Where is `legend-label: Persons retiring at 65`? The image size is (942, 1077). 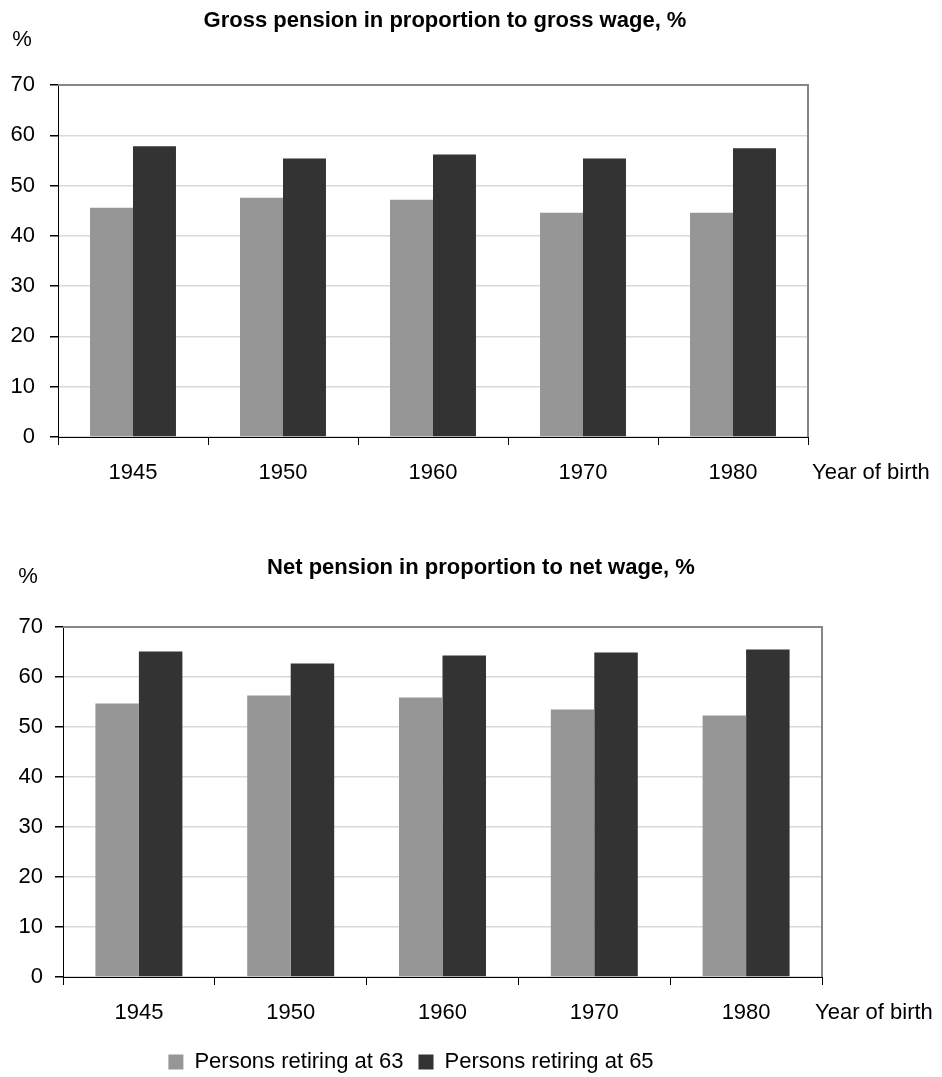 legend-label: Persons retiring at 65 is located at coordinates (549, 1061).